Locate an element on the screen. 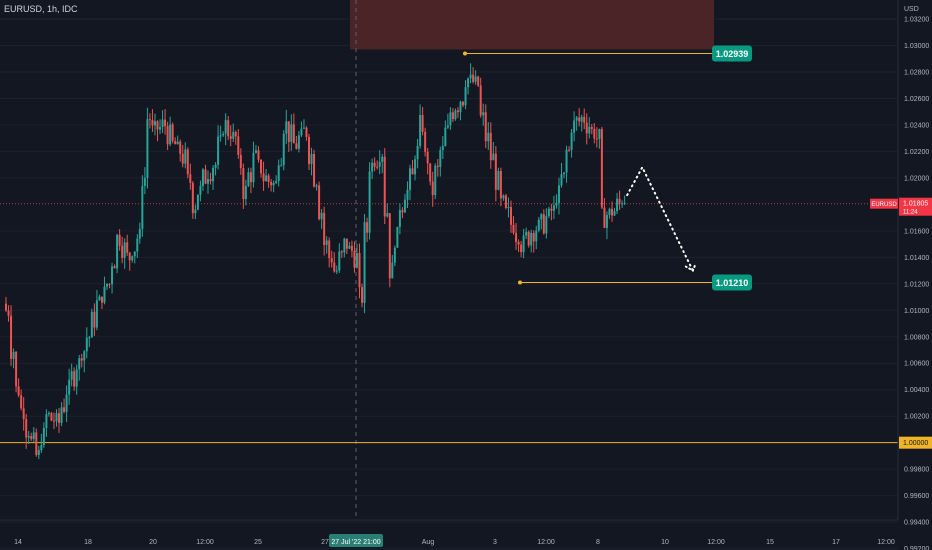 The width and height of the screenshot is (932, 550). high-level-anchor is located at coordinates (465, 53).